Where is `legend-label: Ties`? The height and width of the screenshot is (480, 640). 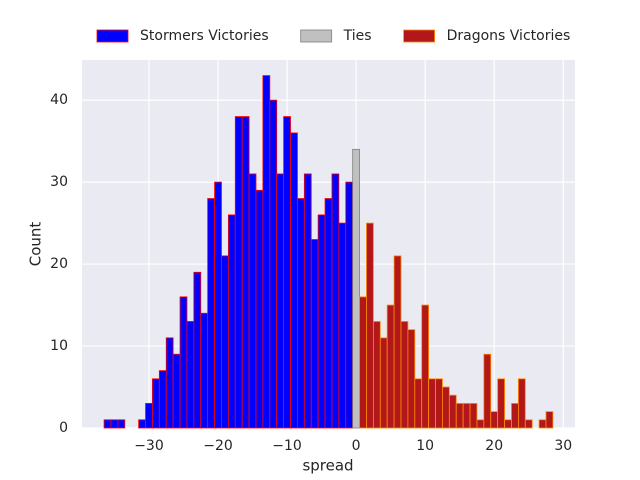 legend-label: Ties is located at coordinates (357, 36).